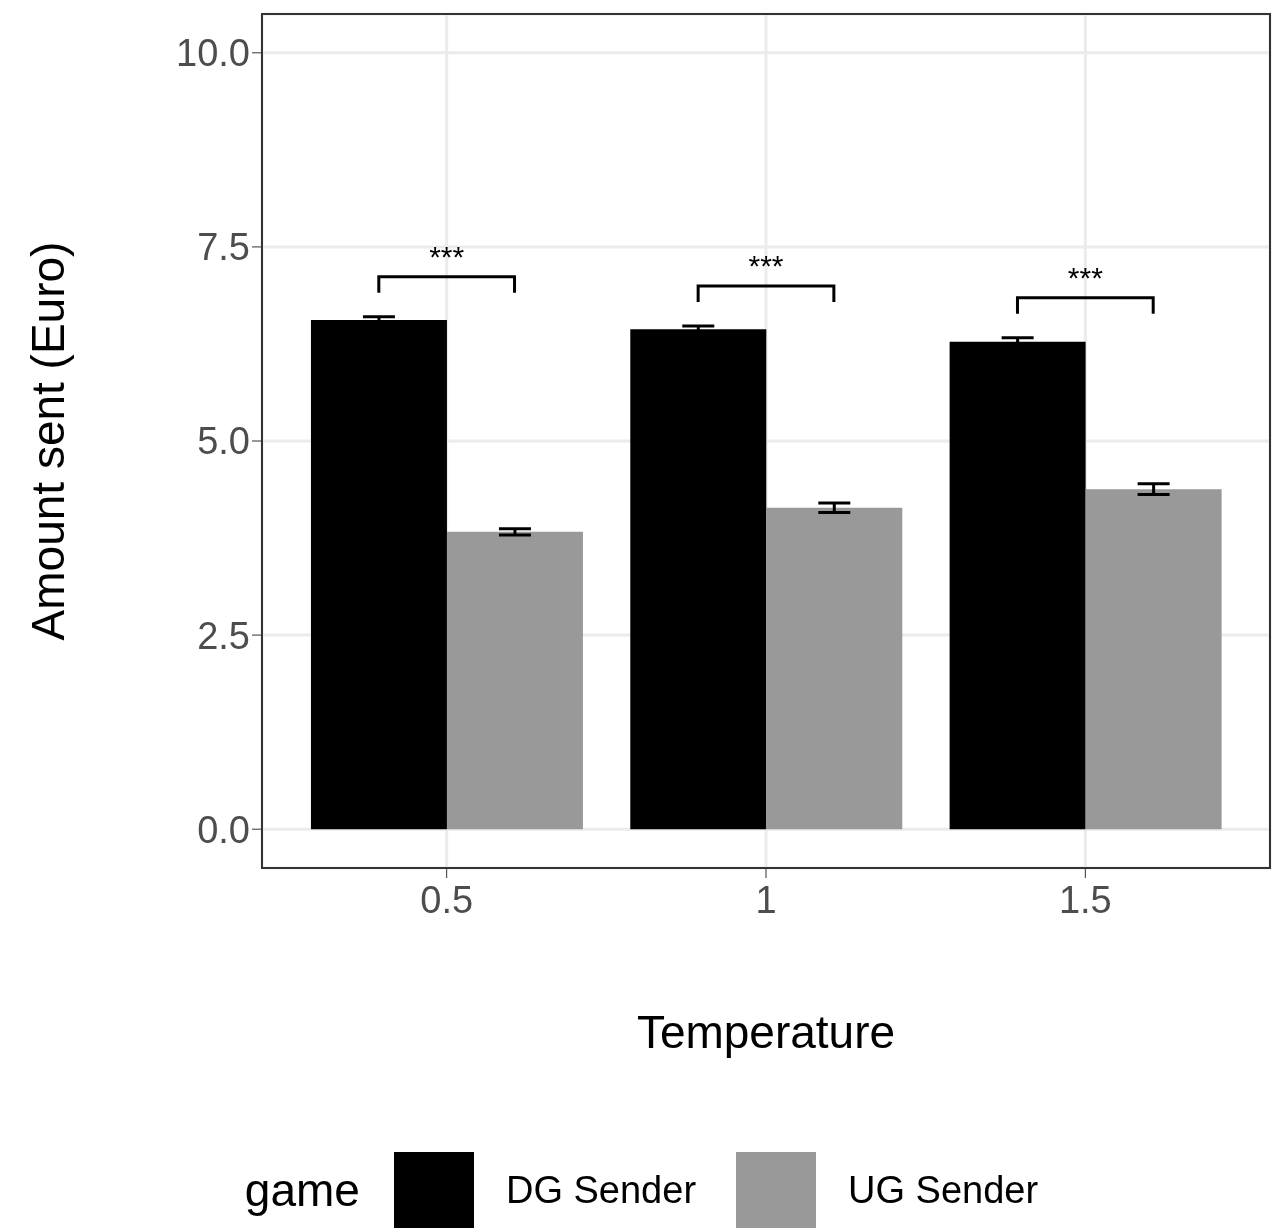 The height and width of the screenshot is (1232, 1275). Describe the element at coordinates (1085, 899) in the screenshot. I see `x-tick-label: 1.5` at that location.